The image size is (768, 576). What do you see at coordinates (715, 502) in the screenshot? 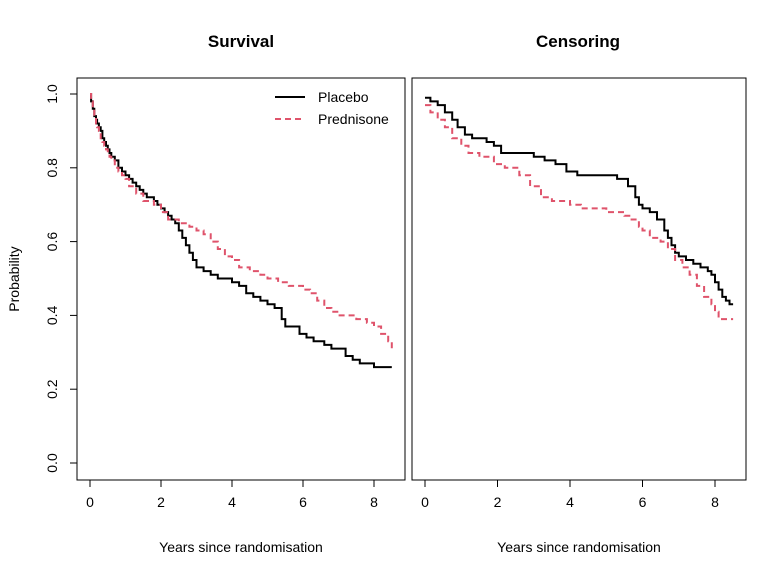
I see `censoring-x-tick-label: 8` at bounding box center [715, 502].